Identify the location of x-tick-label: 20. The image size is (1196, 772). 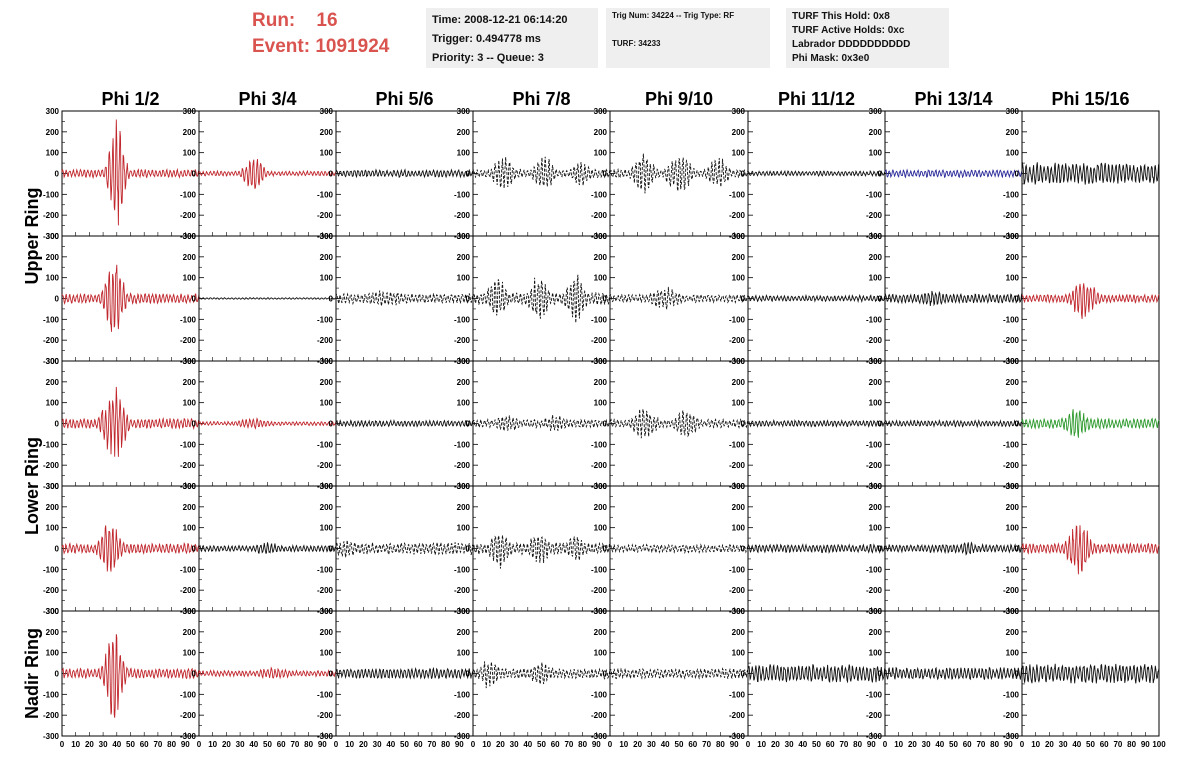
(363, 744).